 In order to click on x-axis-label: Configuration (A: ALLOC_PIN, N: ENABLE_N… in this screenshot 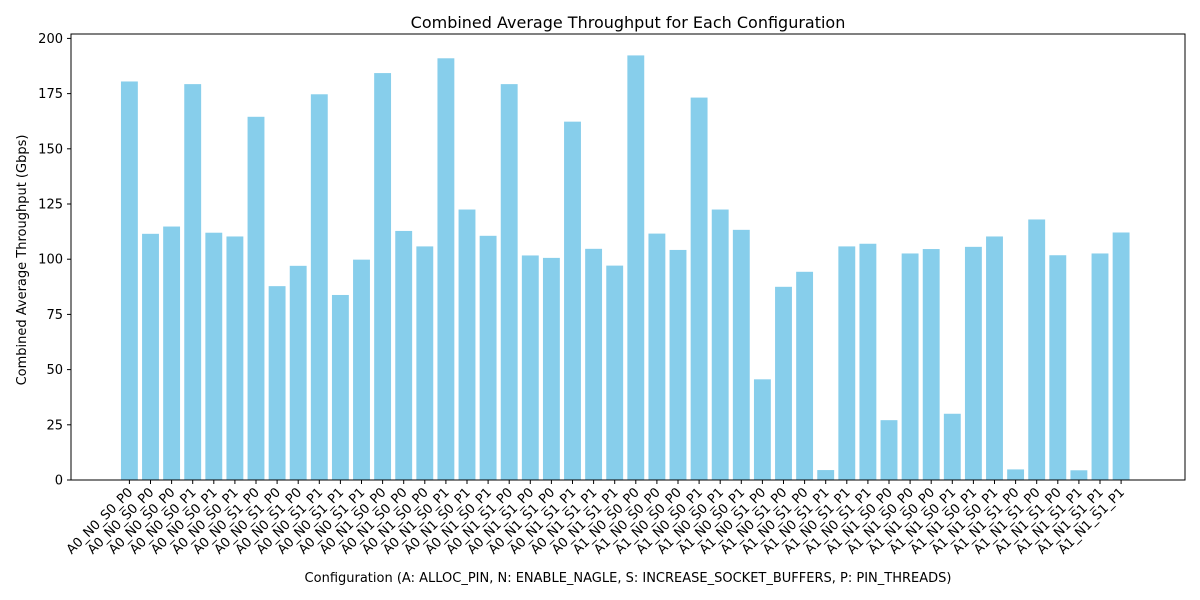, I will do `click(628, 578)`.